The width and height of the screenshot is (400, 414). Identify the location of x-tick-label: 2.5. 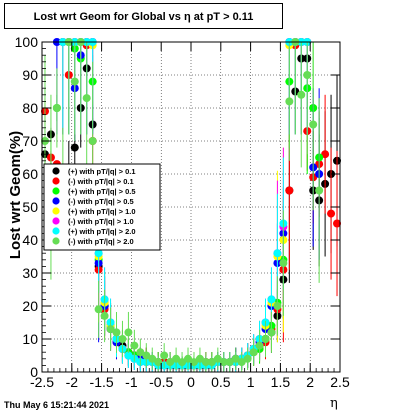
(340, 382).